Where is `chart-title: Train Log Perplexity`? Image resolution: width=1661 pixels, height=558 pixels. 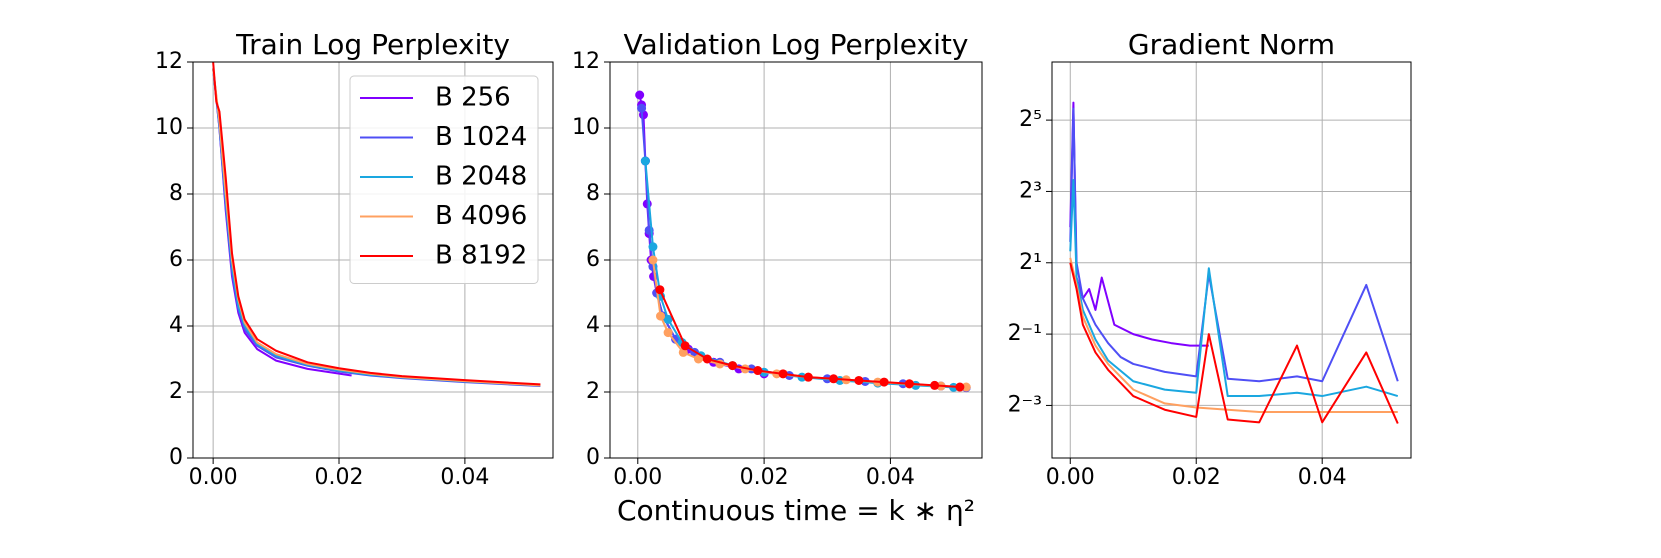 chart-title: Train Log Perplexity is located at coordinates (372, 44).